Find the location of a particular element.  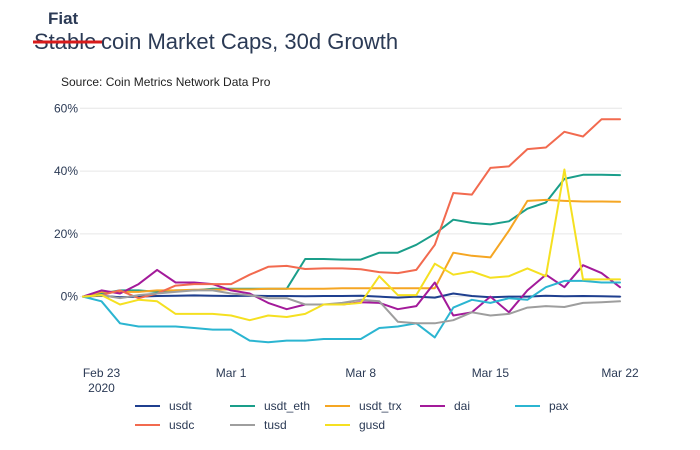

x-tick-label: Mar 15 is located at coordinates (491, 373).